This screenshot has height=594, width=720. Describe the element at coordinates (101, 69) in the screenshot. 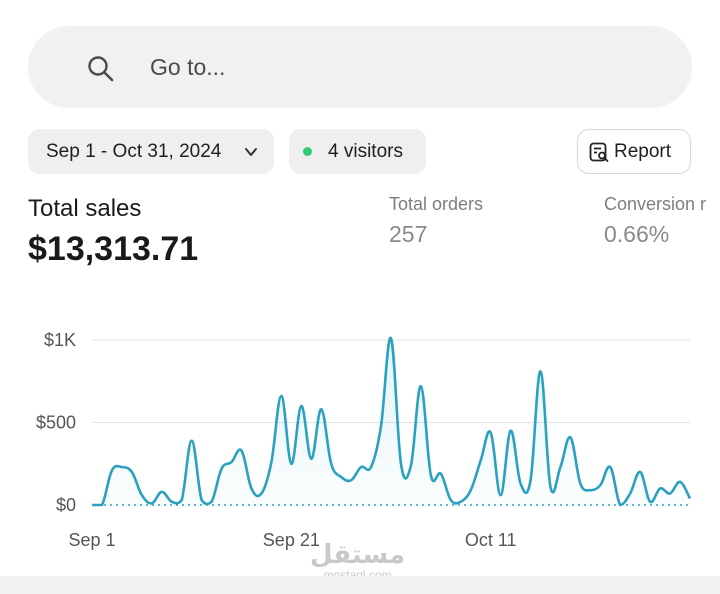

I see `search-icon` at that location.